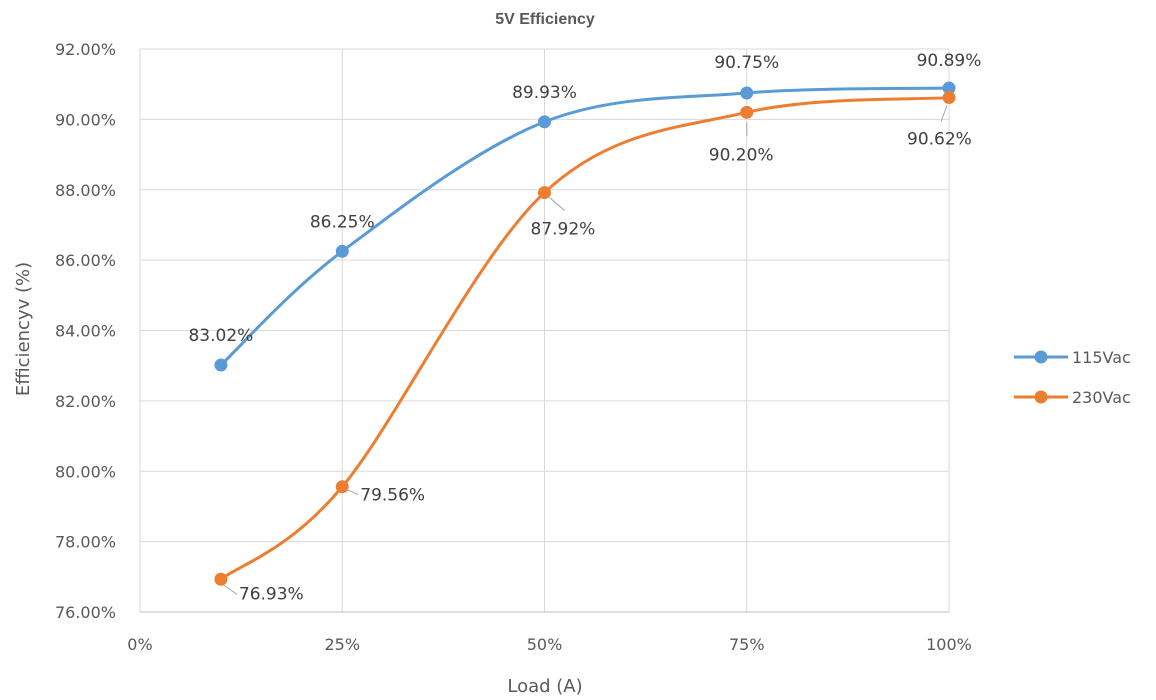 Image resolution: width=1156 pixels, height=700 pixels. Describe the element at coordinates (949, 61) in the screenshot. I see `data-label: 90.89%` at that location.